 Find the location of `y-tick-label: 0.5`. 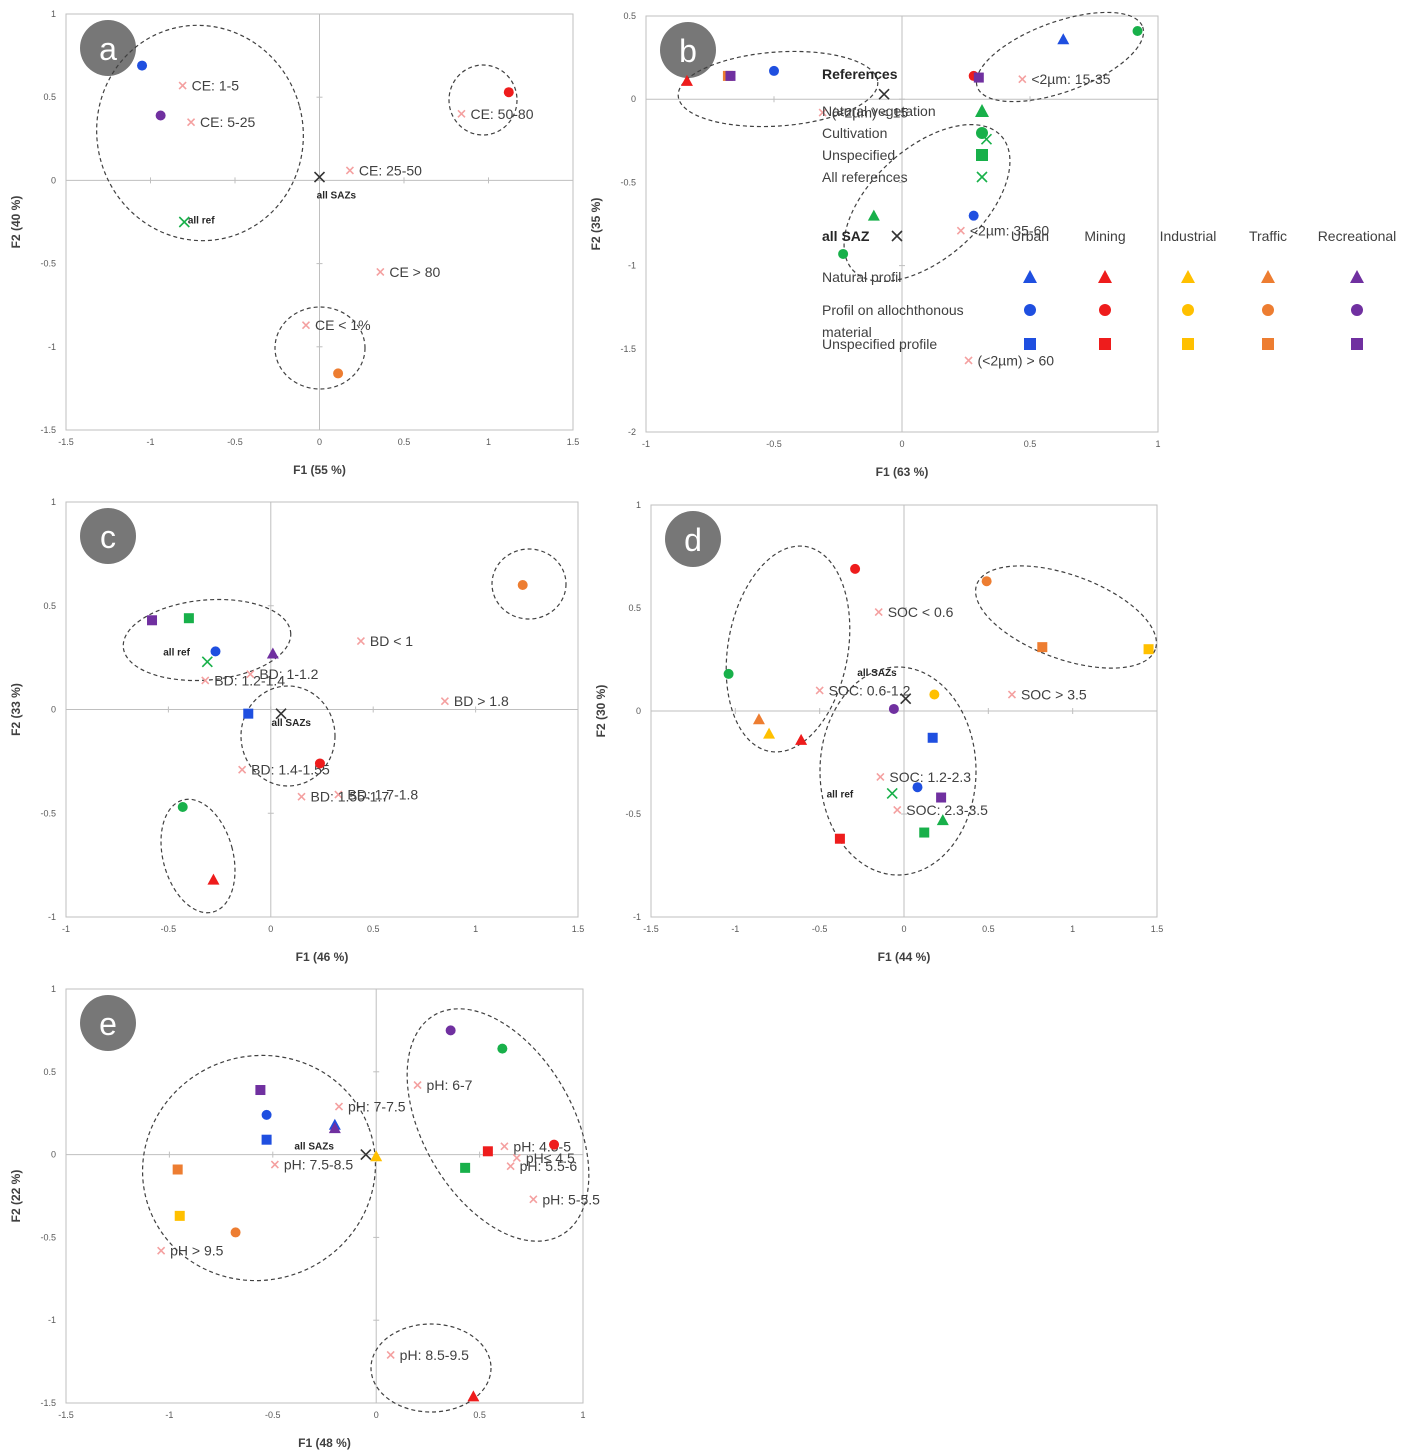

y-tick-label: 0.5 is located at coordinates (629, 16).